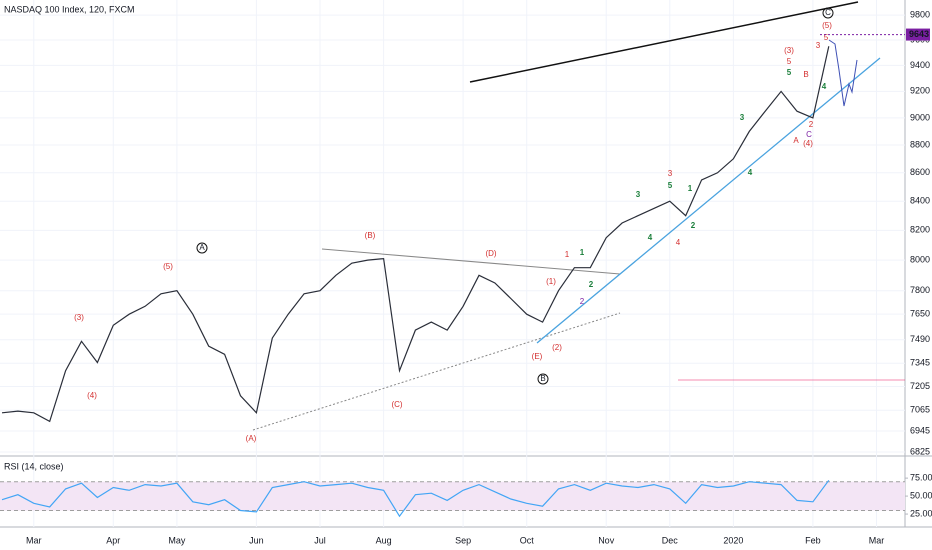 This screenshot has height=550, width=932. I want to click on series-line, so click(415, 498).